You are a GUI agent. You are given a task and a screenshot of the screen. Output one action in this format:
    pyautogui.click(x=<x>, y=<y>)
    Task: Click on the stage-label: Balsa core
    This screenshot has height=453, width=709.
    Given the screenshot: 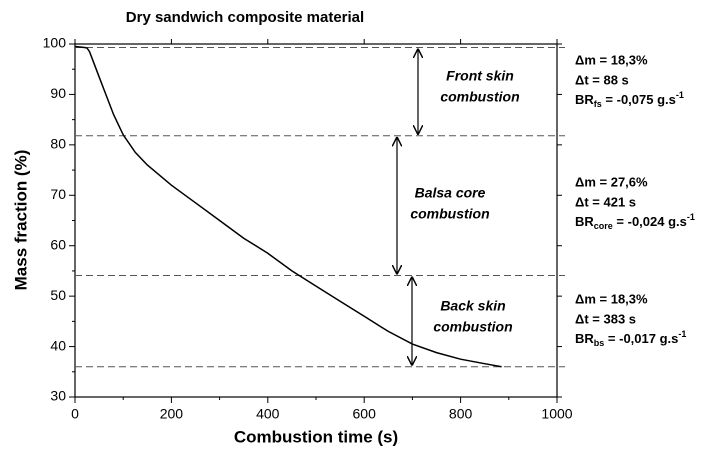 What is the action you would take?
    pyautogui.click(x=450, y=193)
    